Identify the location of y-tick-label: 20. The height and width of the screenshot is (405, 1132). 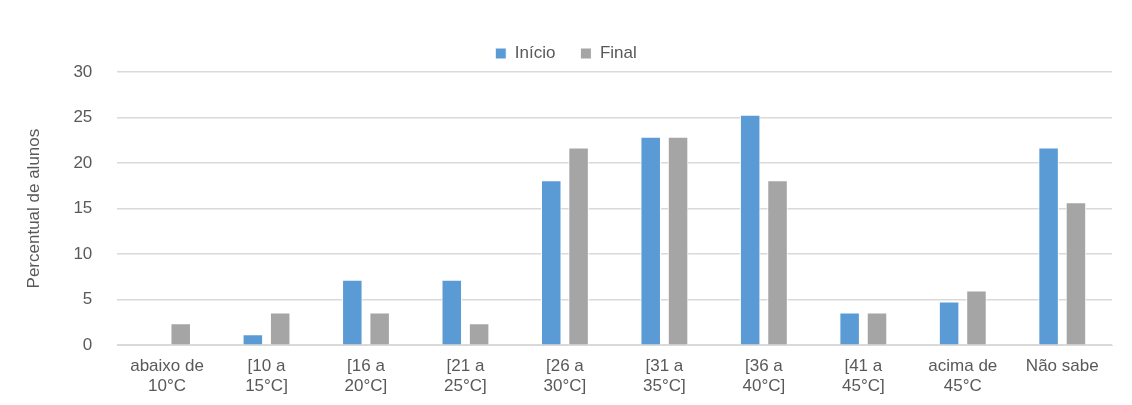
(83, 162).